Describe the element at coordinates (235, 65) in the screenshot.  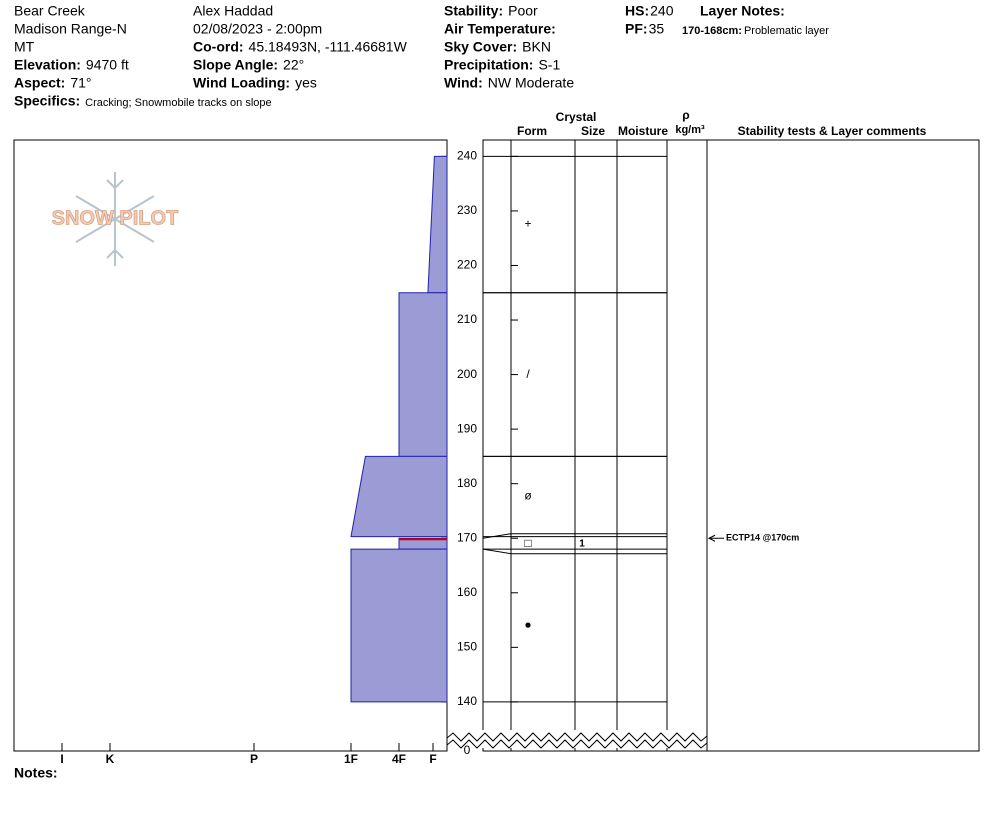
I see `field-label: Slope Angle:` at that location.